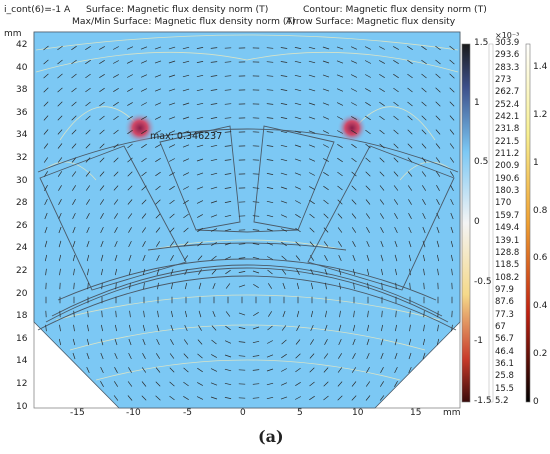  Describe the element at coordinates (452, 413) in the screenshot. I see `x-axis-unit: mm` at that location.